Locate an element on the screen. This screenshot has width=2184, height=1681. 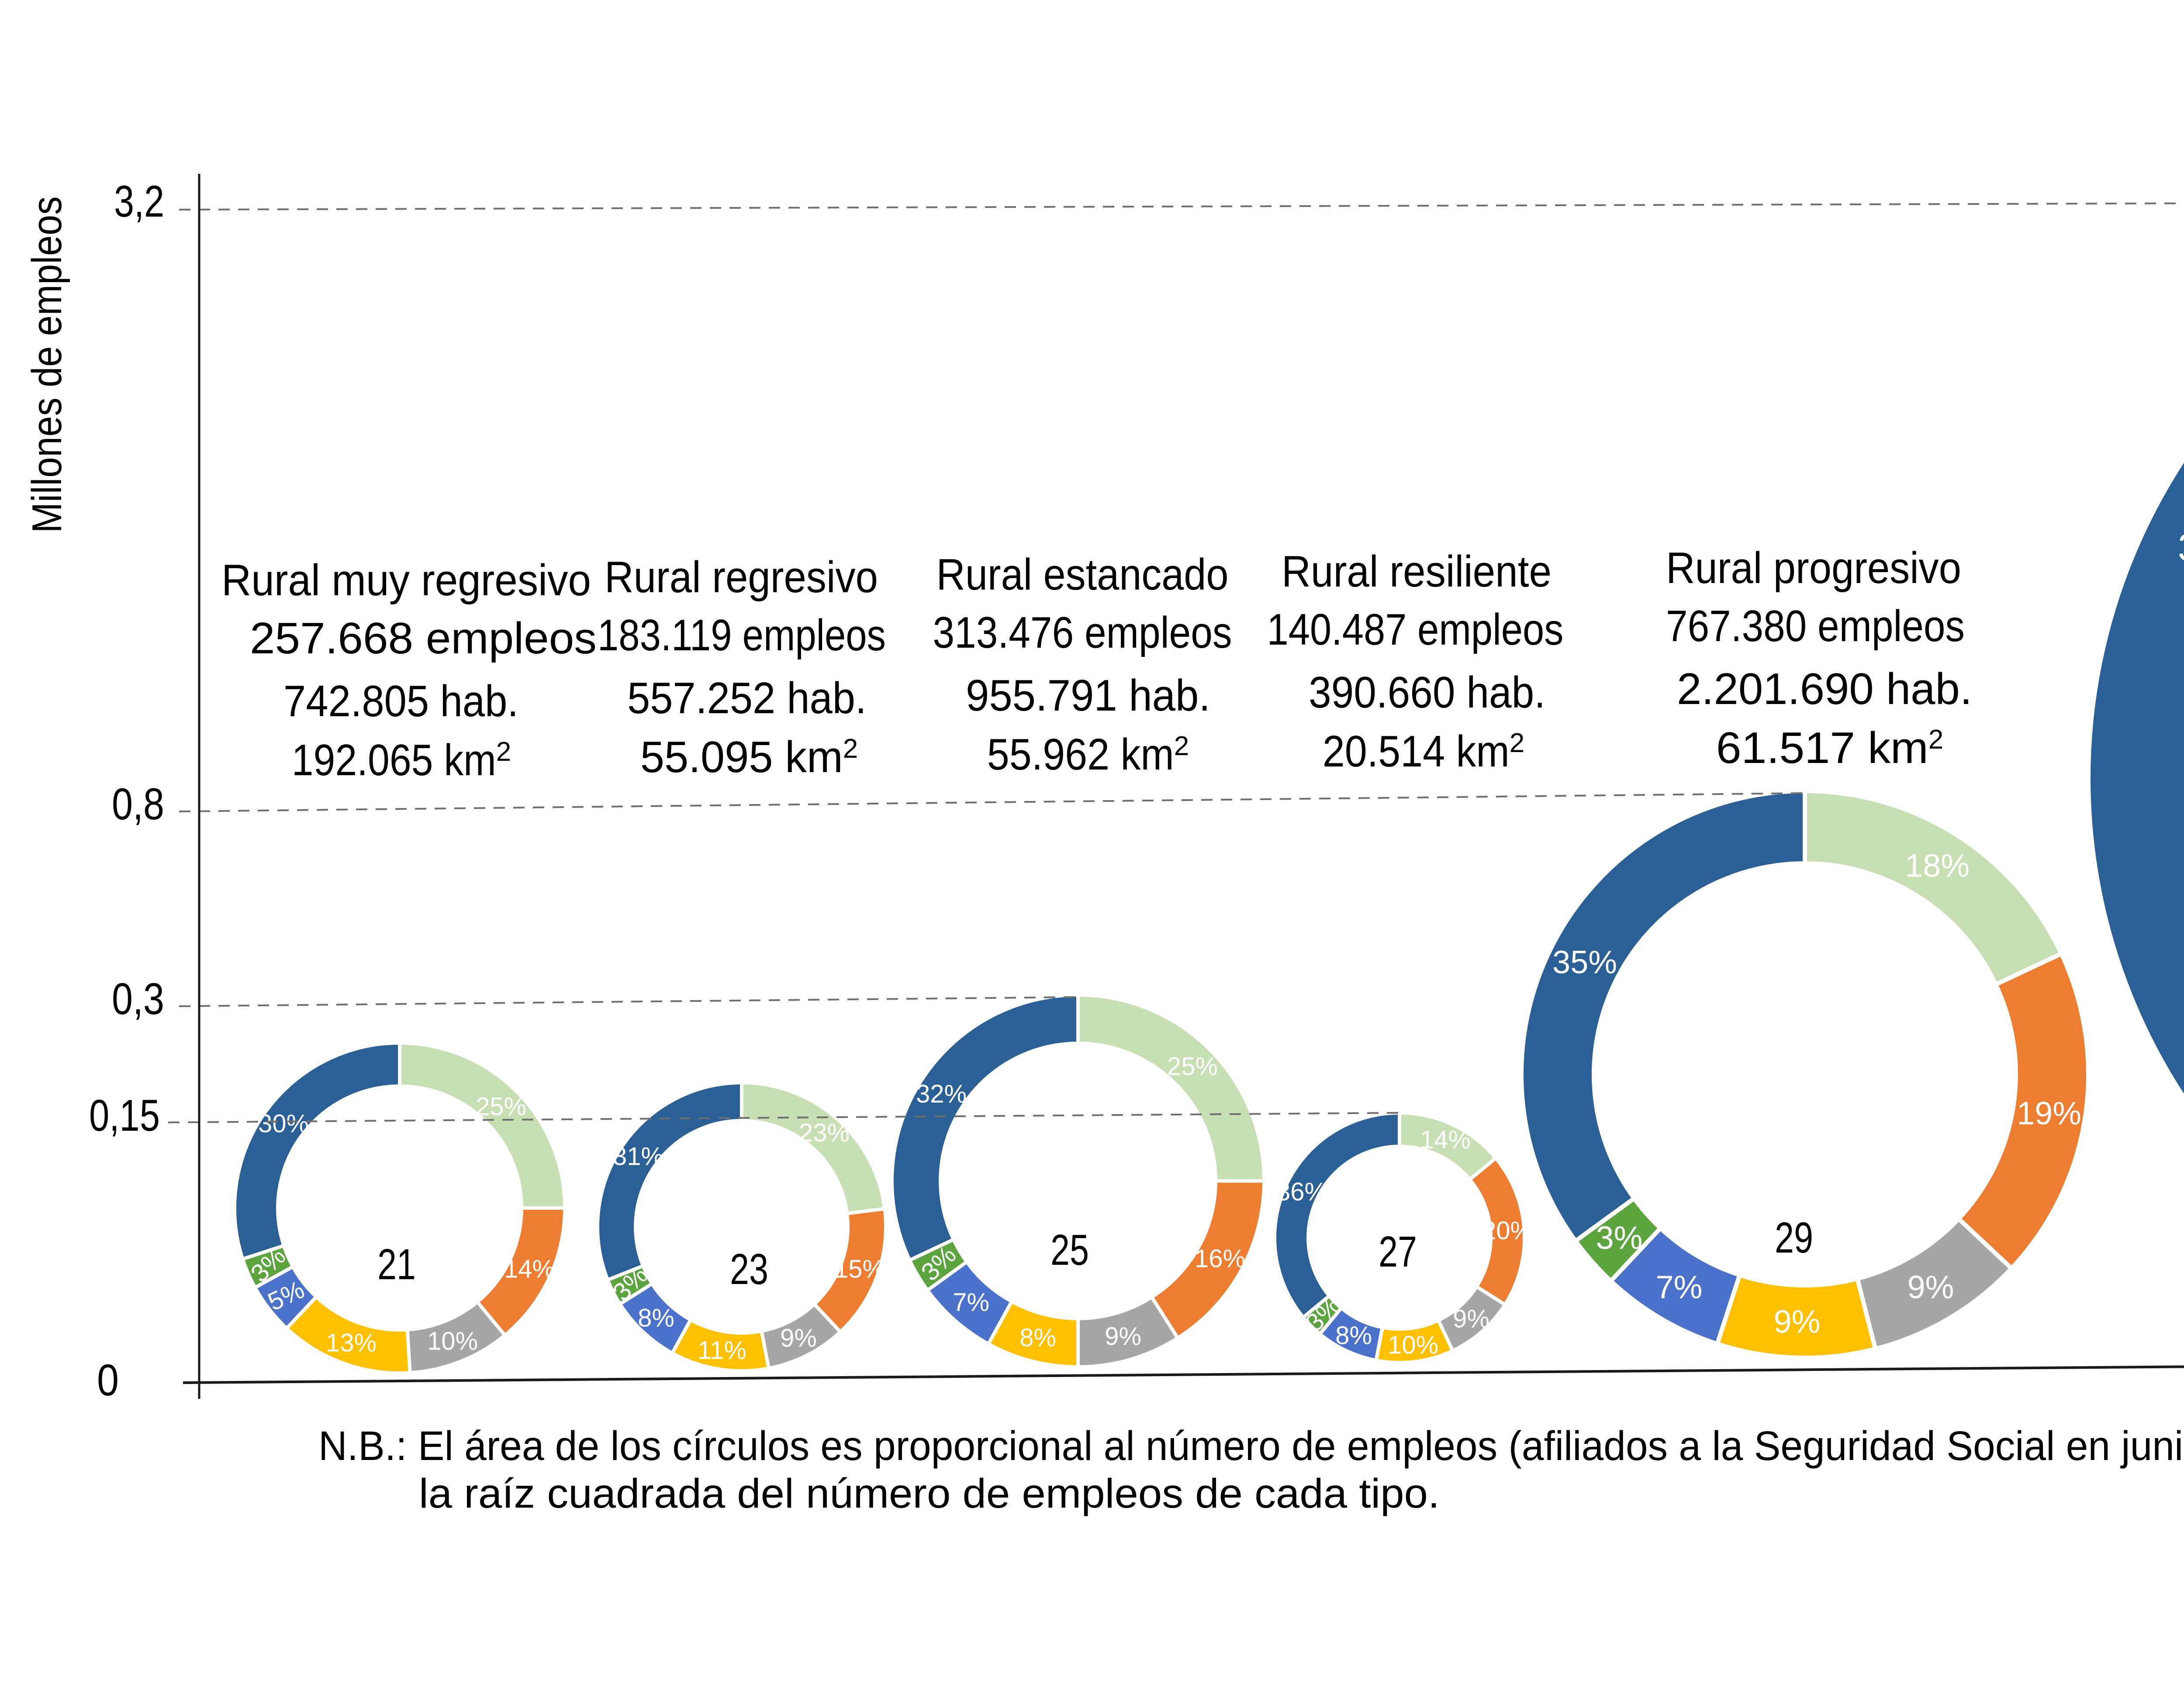
svg-text: 55.095 km2 is located at coordinates (749, 757).